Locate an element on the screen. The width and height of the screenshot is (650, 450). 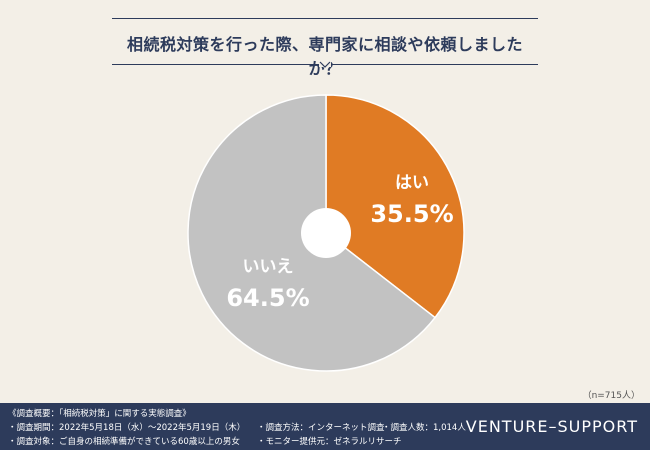
chart-title-block: 相続税対策を行った際、専門家に相談や依頼しましたか？ is located at coordinates (325, 48).